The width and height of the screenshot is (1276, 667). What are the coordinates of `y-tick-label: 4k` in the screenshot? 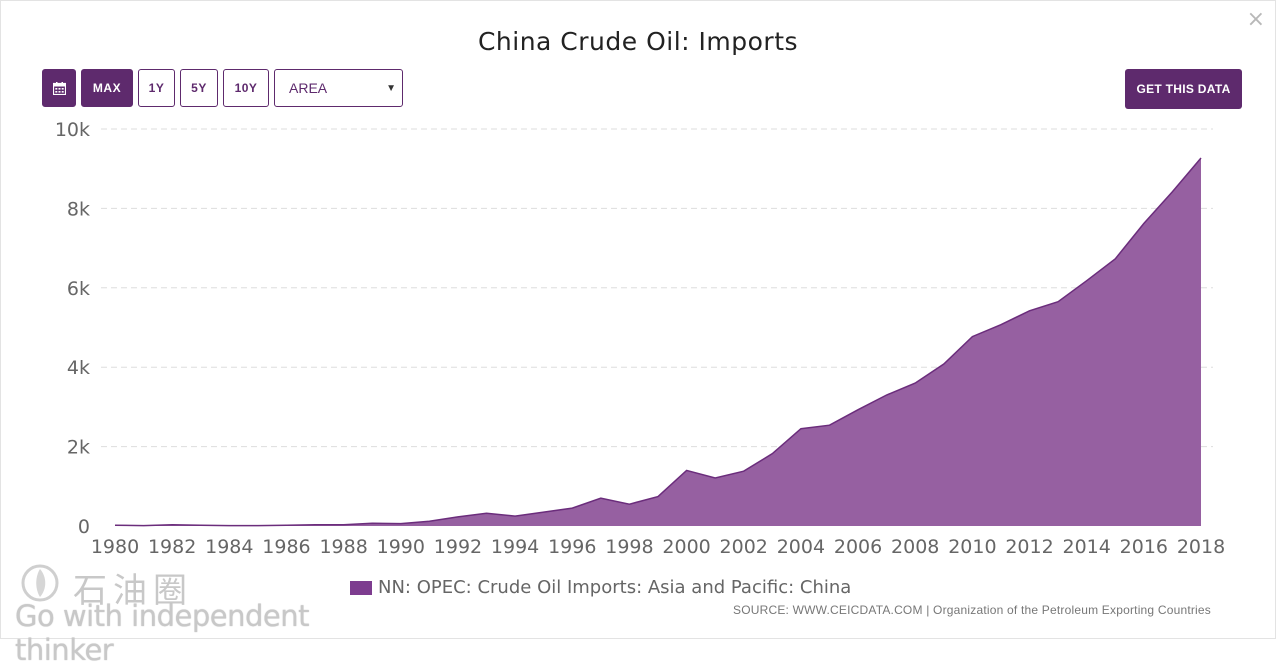 It's located at (78, 368).